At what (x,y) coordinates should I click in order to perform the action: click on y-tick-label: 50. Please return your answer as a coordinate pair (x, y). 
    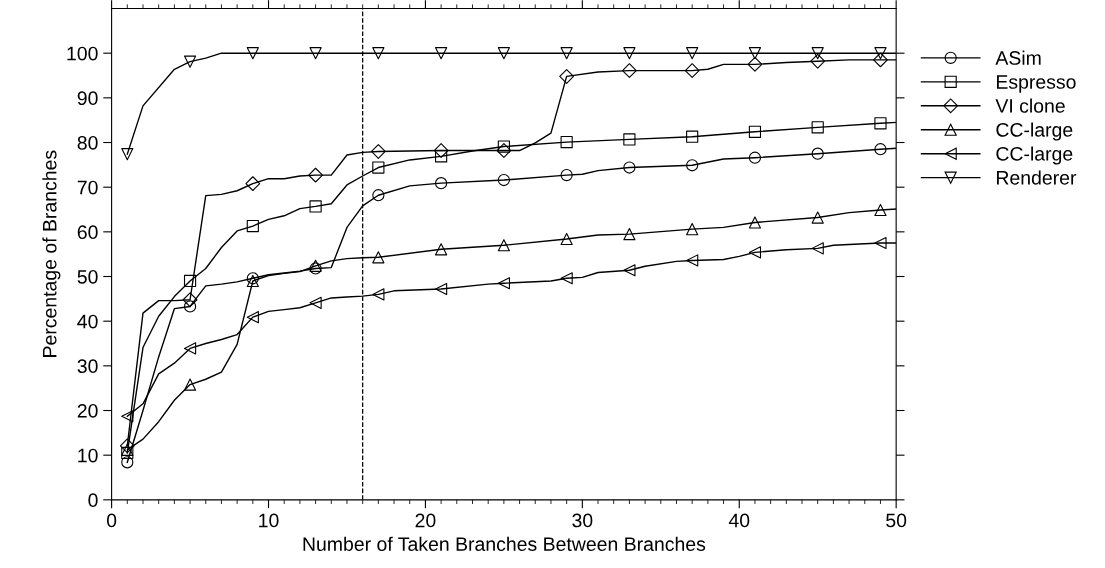
    Looking at the image, I should click on (87, 276).